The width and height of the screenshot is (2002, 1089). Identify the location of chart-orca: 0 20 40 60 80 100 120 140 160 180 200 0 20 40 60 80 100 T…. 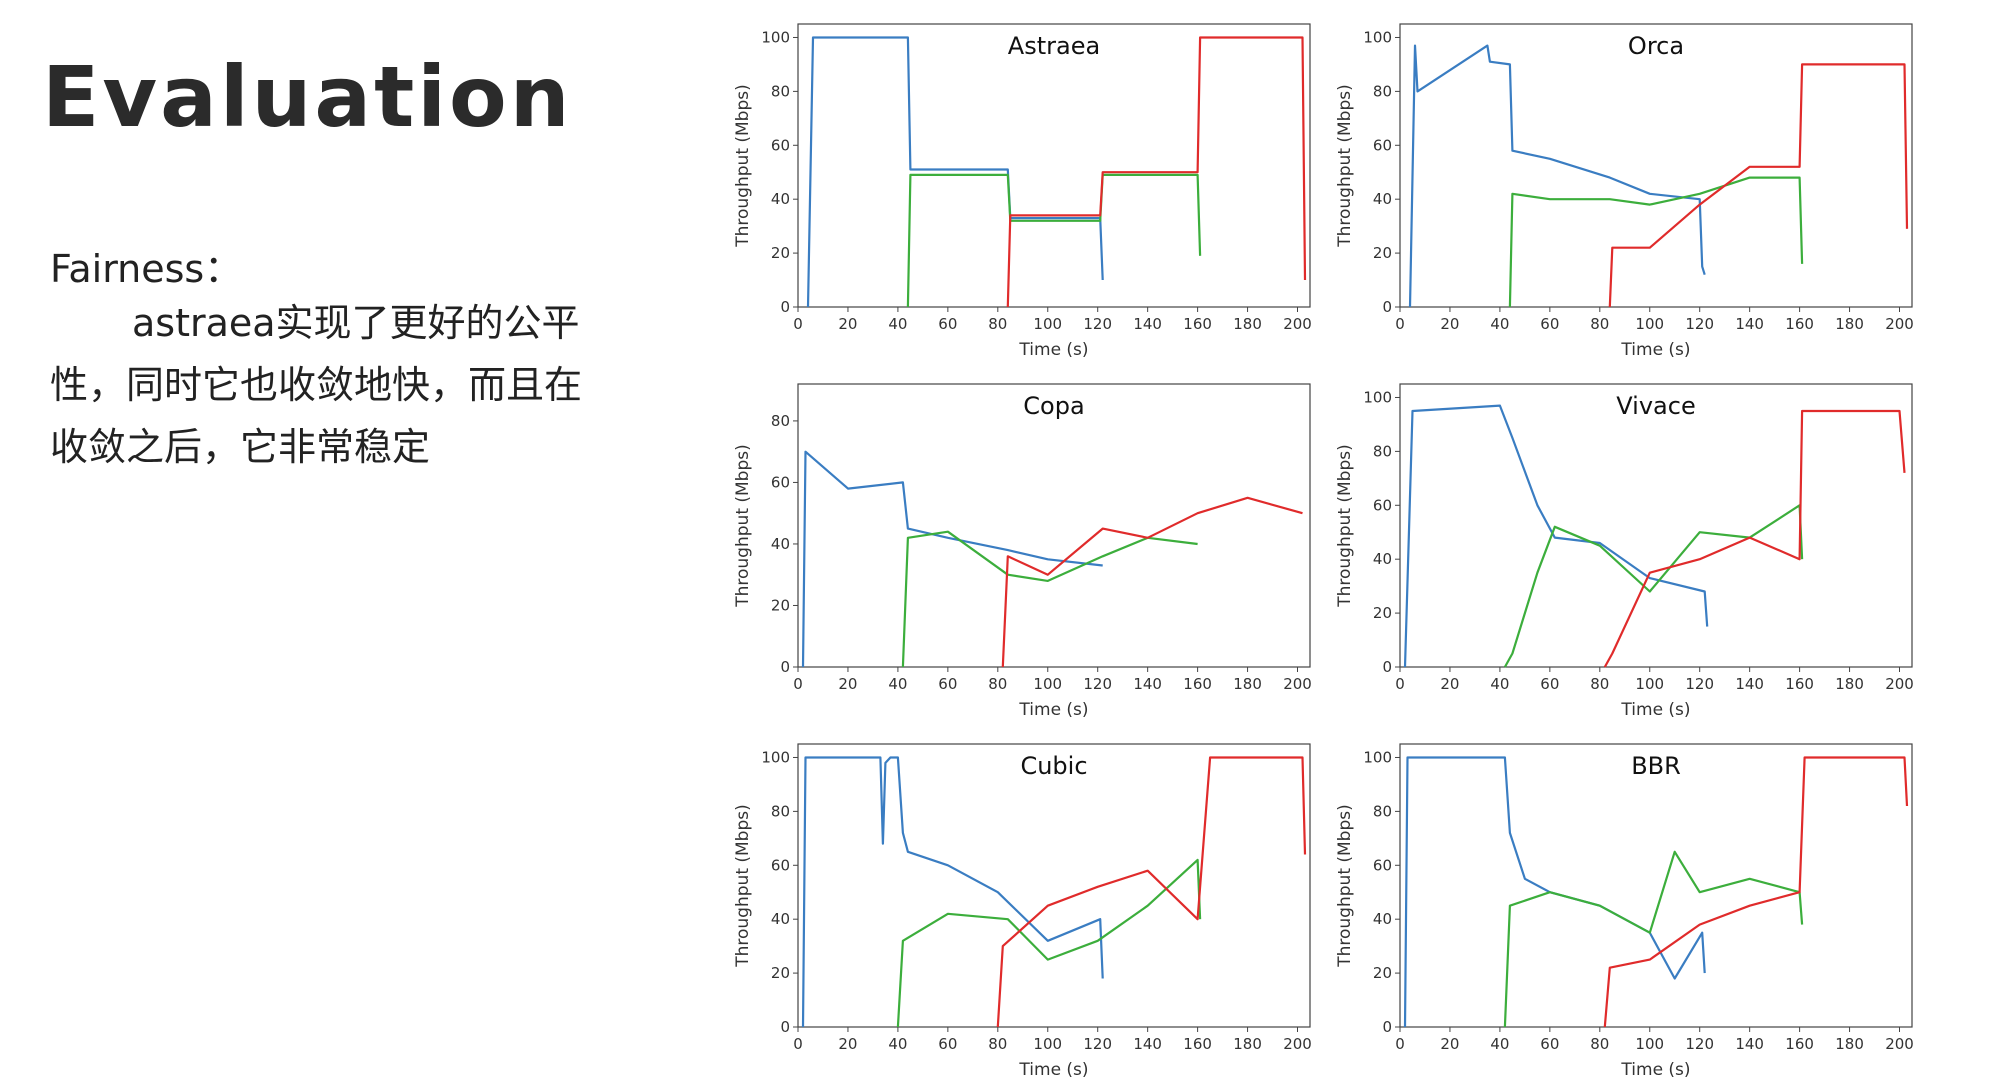
(1624, 191).